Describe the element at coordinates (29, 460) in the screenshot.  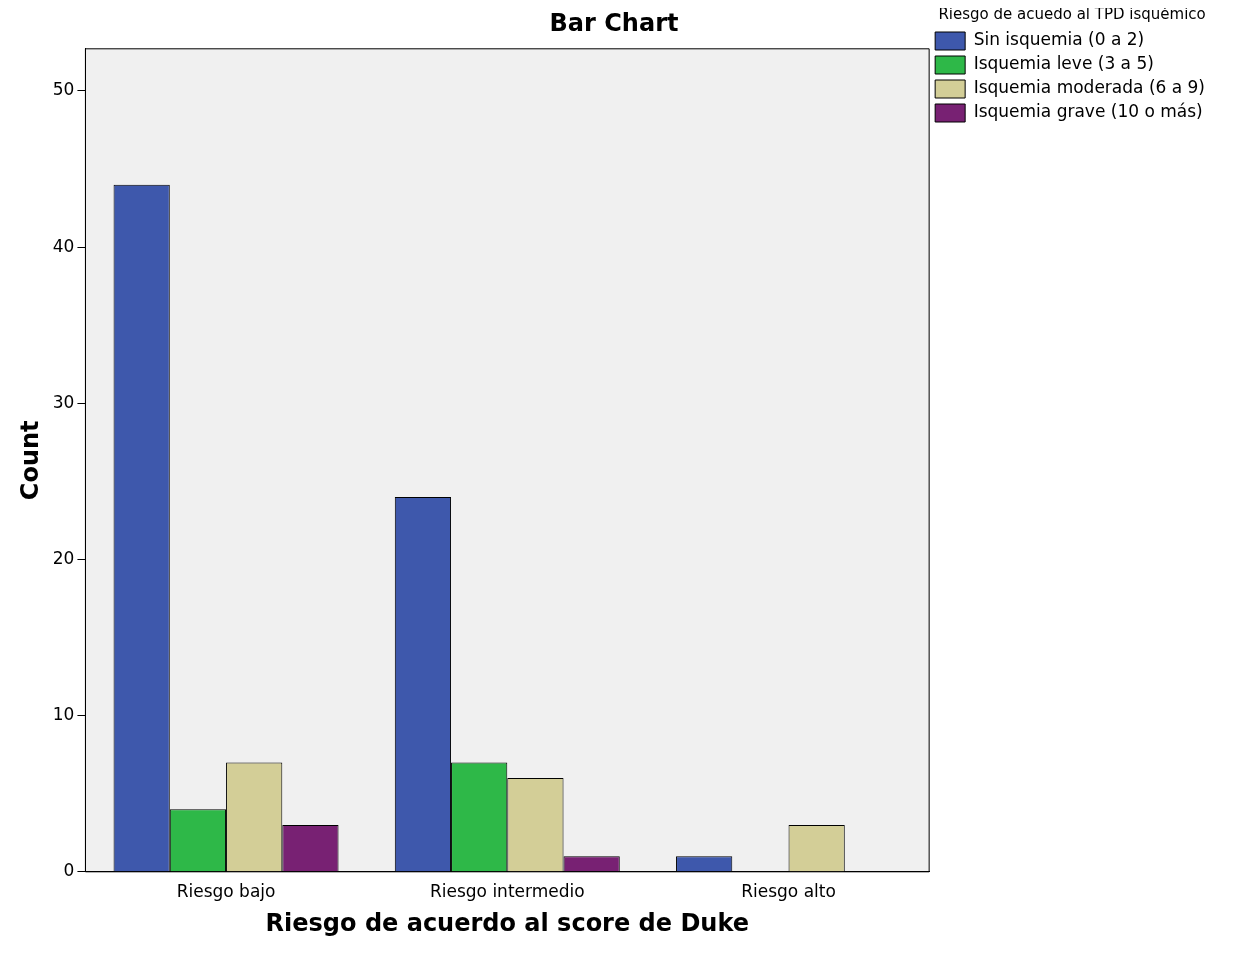
I see `y-axis-title: Count` at that location.